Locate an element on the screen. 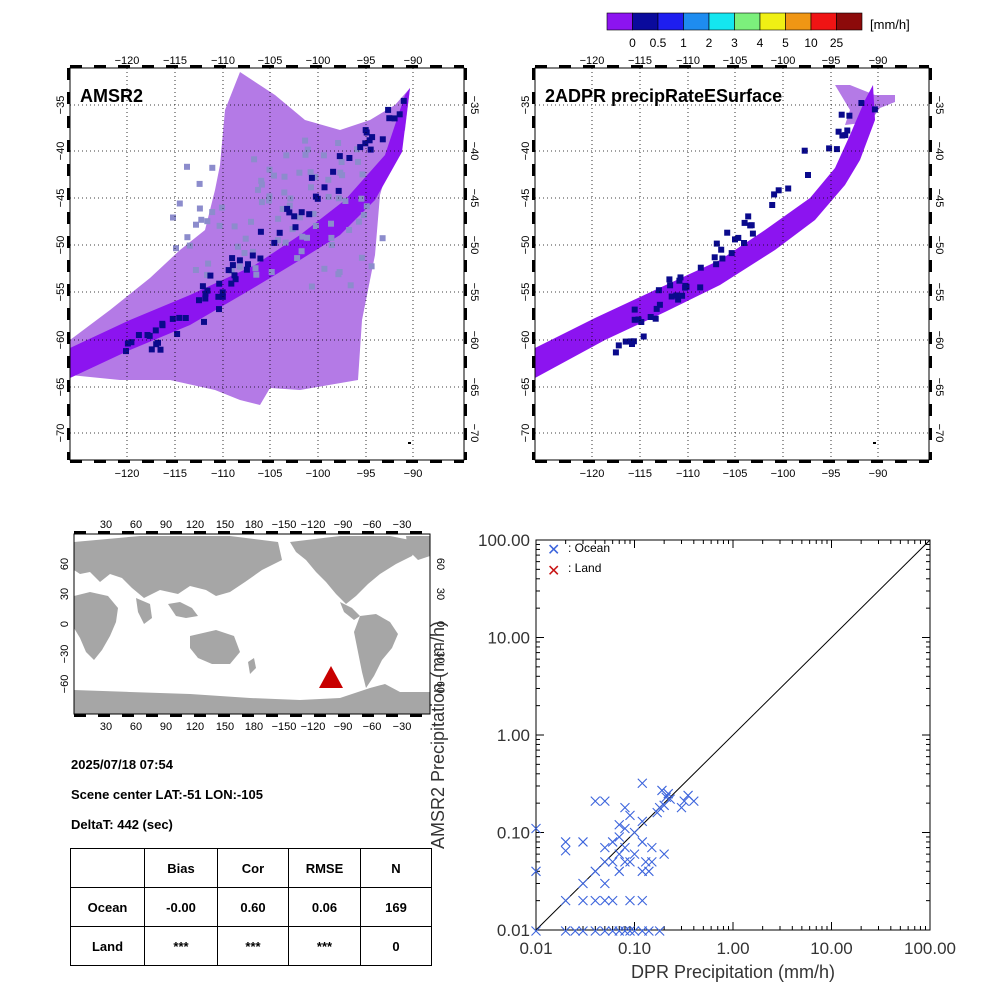 Image resolution: width=1000 pixels, height=1000 pixels. world-lon-label-top: −150 is located at coordinates (284, 525).